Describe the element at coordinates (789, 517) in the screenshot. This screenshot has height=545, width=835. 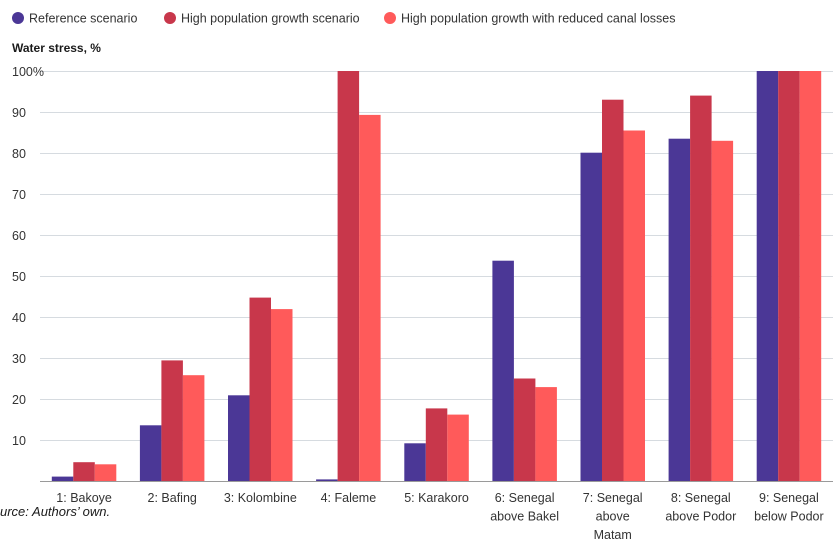
I see `x-category-label: below Podor` at that location.